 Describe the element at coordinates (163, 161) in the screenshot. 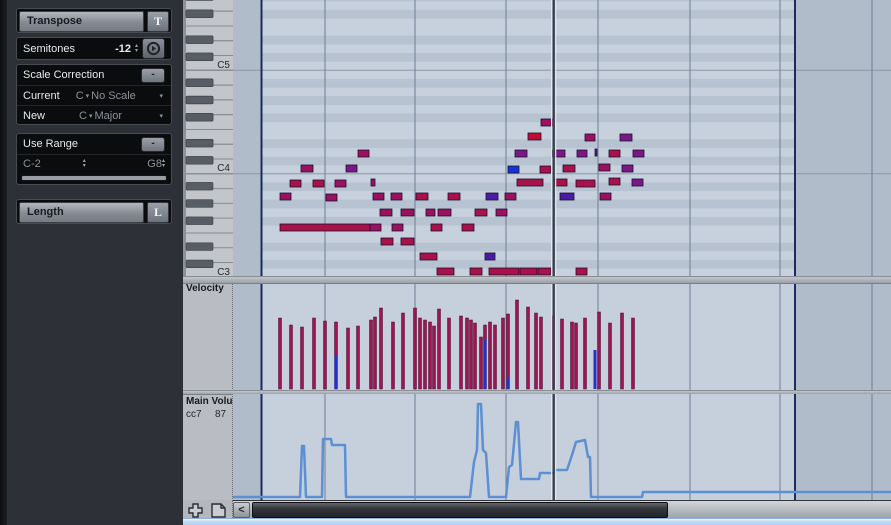

I see `spinner-up-icon: ▴` at that location.